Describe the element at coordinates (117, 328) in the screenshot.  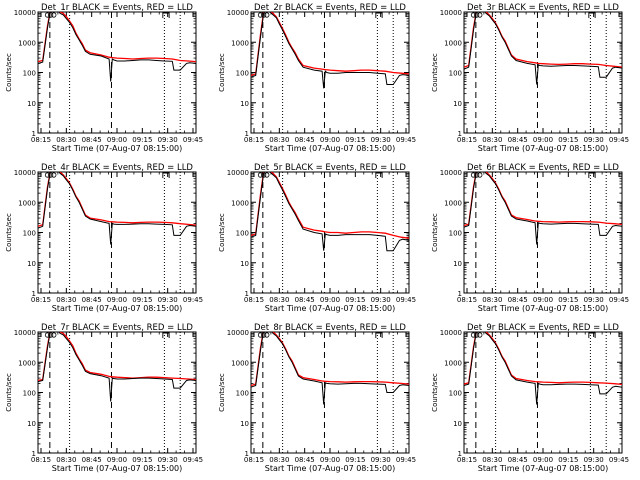
I see `chart-title: Det_7r BLACK = Events, RED = LLD` at that location.